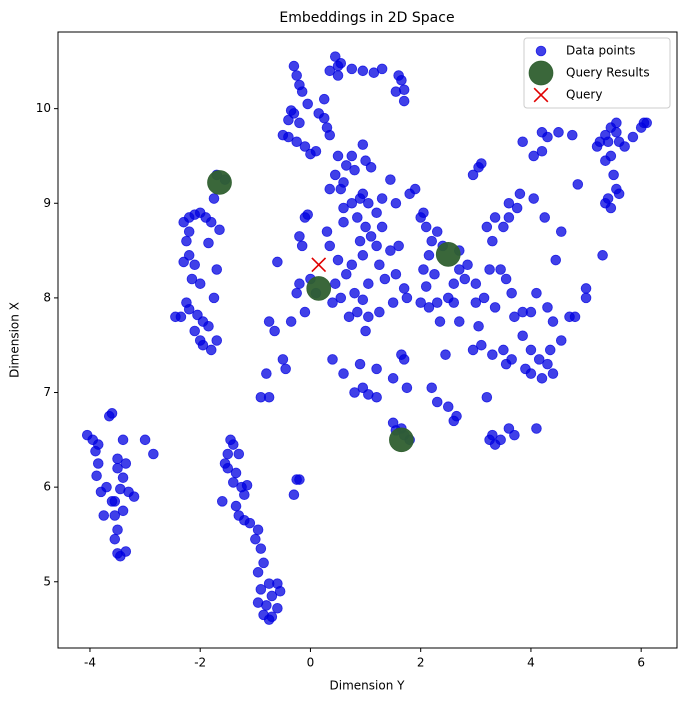 The image size is (686, 701). Describe the element at coordinates (47, 392) in the screenshot. I see `y-tick-label: 7` at that location.